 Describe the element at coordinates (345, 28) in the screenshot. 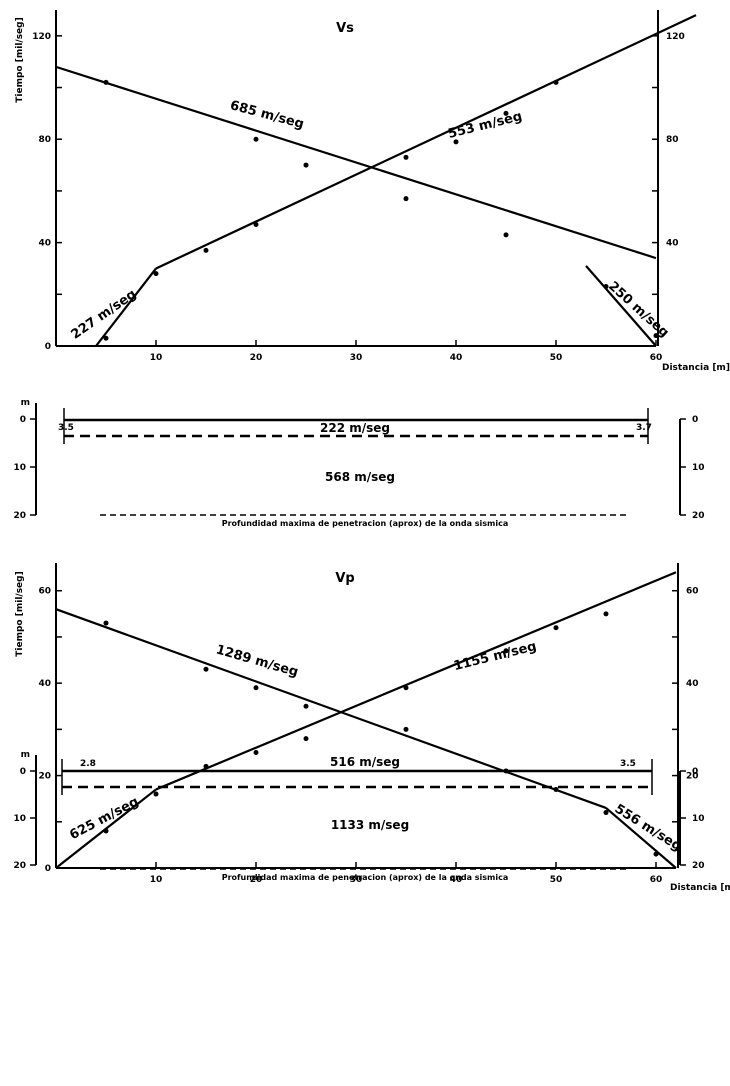

I see `chart-title: Vs` at that location.